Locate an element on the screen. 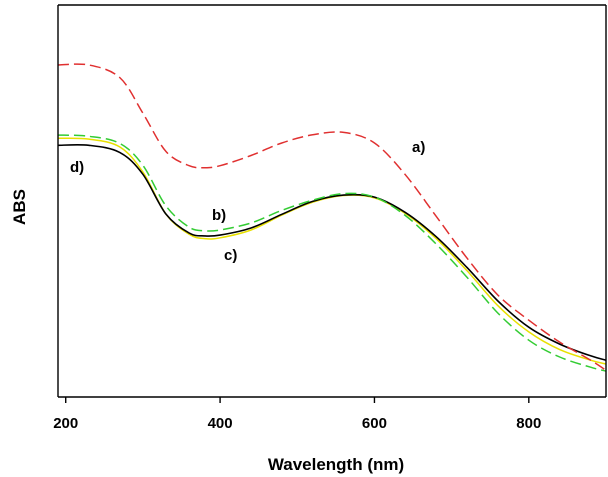  series-label-b: b) is located at coordinates (219, 215).